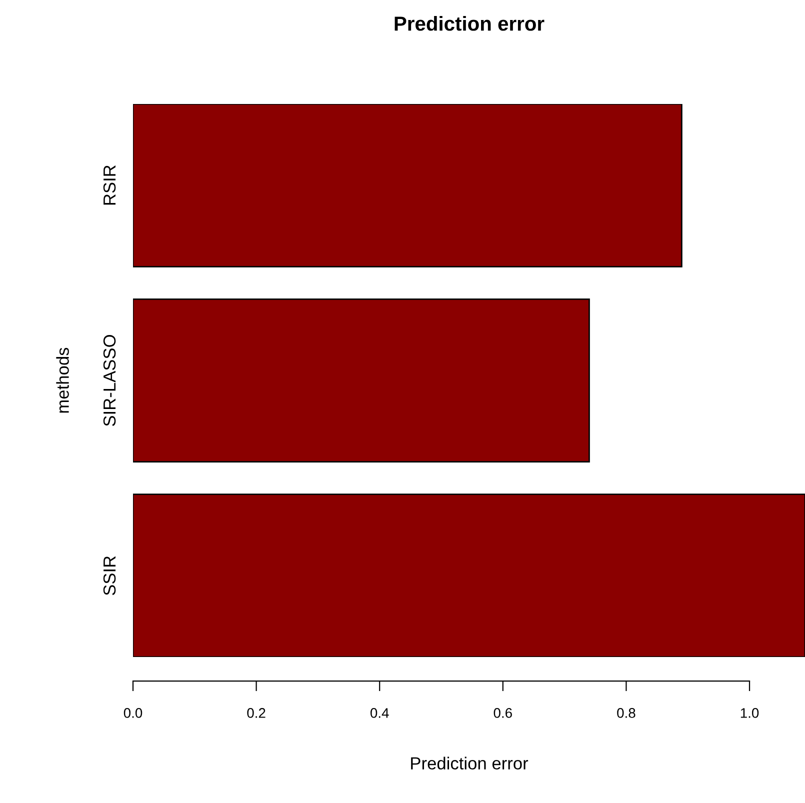 The image size is (805, 803). Describe the element at coordinates (109, 576) in the screenshot. I see `y-tick-label: SSIR` at that location.